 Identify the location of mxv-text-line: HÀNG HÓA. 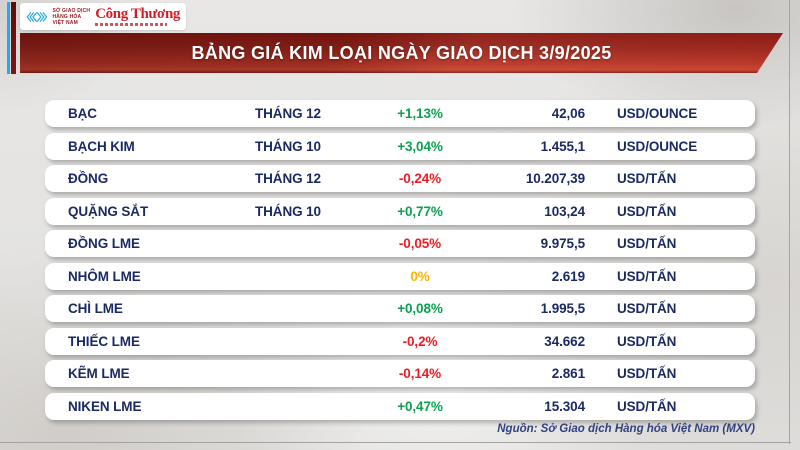
(67, 16).